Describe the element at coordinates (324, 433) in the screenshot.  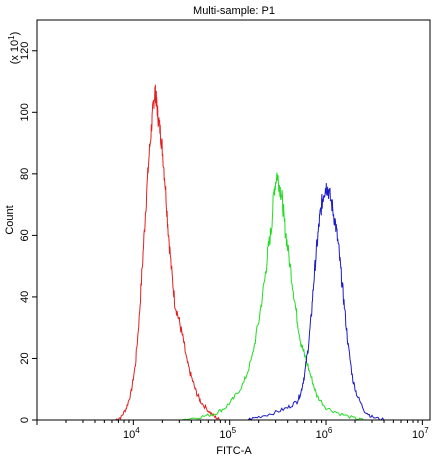
I see `x-tick-label: 10⁶` at that location.